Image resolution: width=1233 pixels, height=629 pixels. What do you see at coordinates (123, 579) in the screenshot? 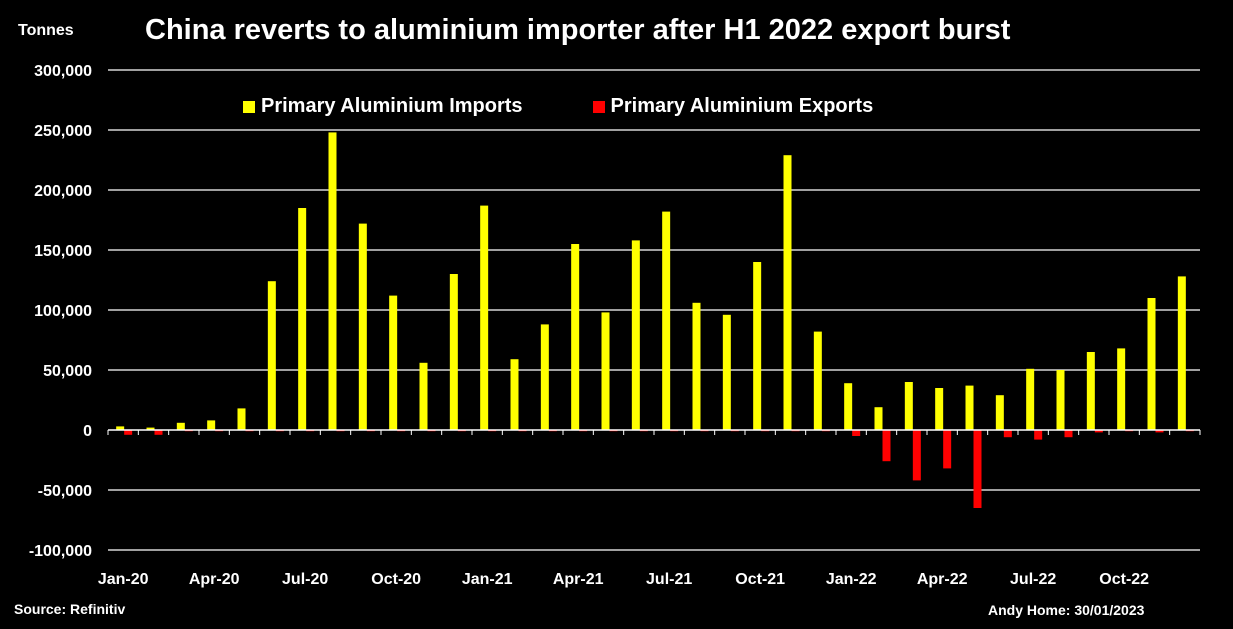
I see `x-tick-label: Jan-20` at bounding box center [123, 579].